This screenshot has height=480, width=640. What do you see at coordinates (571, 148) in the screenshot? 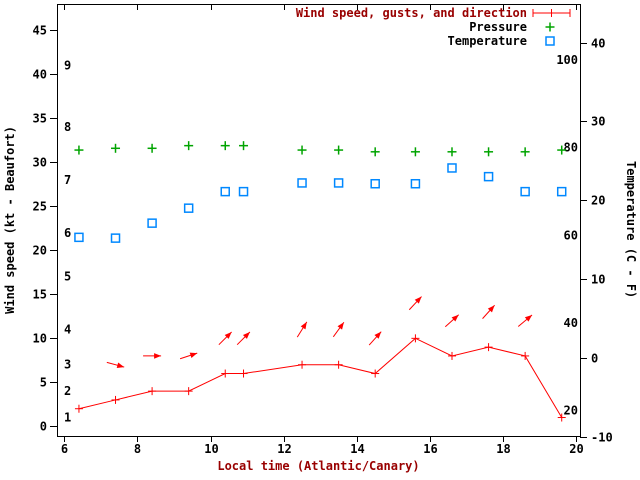
I see `svg-text: 80` at bounding box center [571, 148].